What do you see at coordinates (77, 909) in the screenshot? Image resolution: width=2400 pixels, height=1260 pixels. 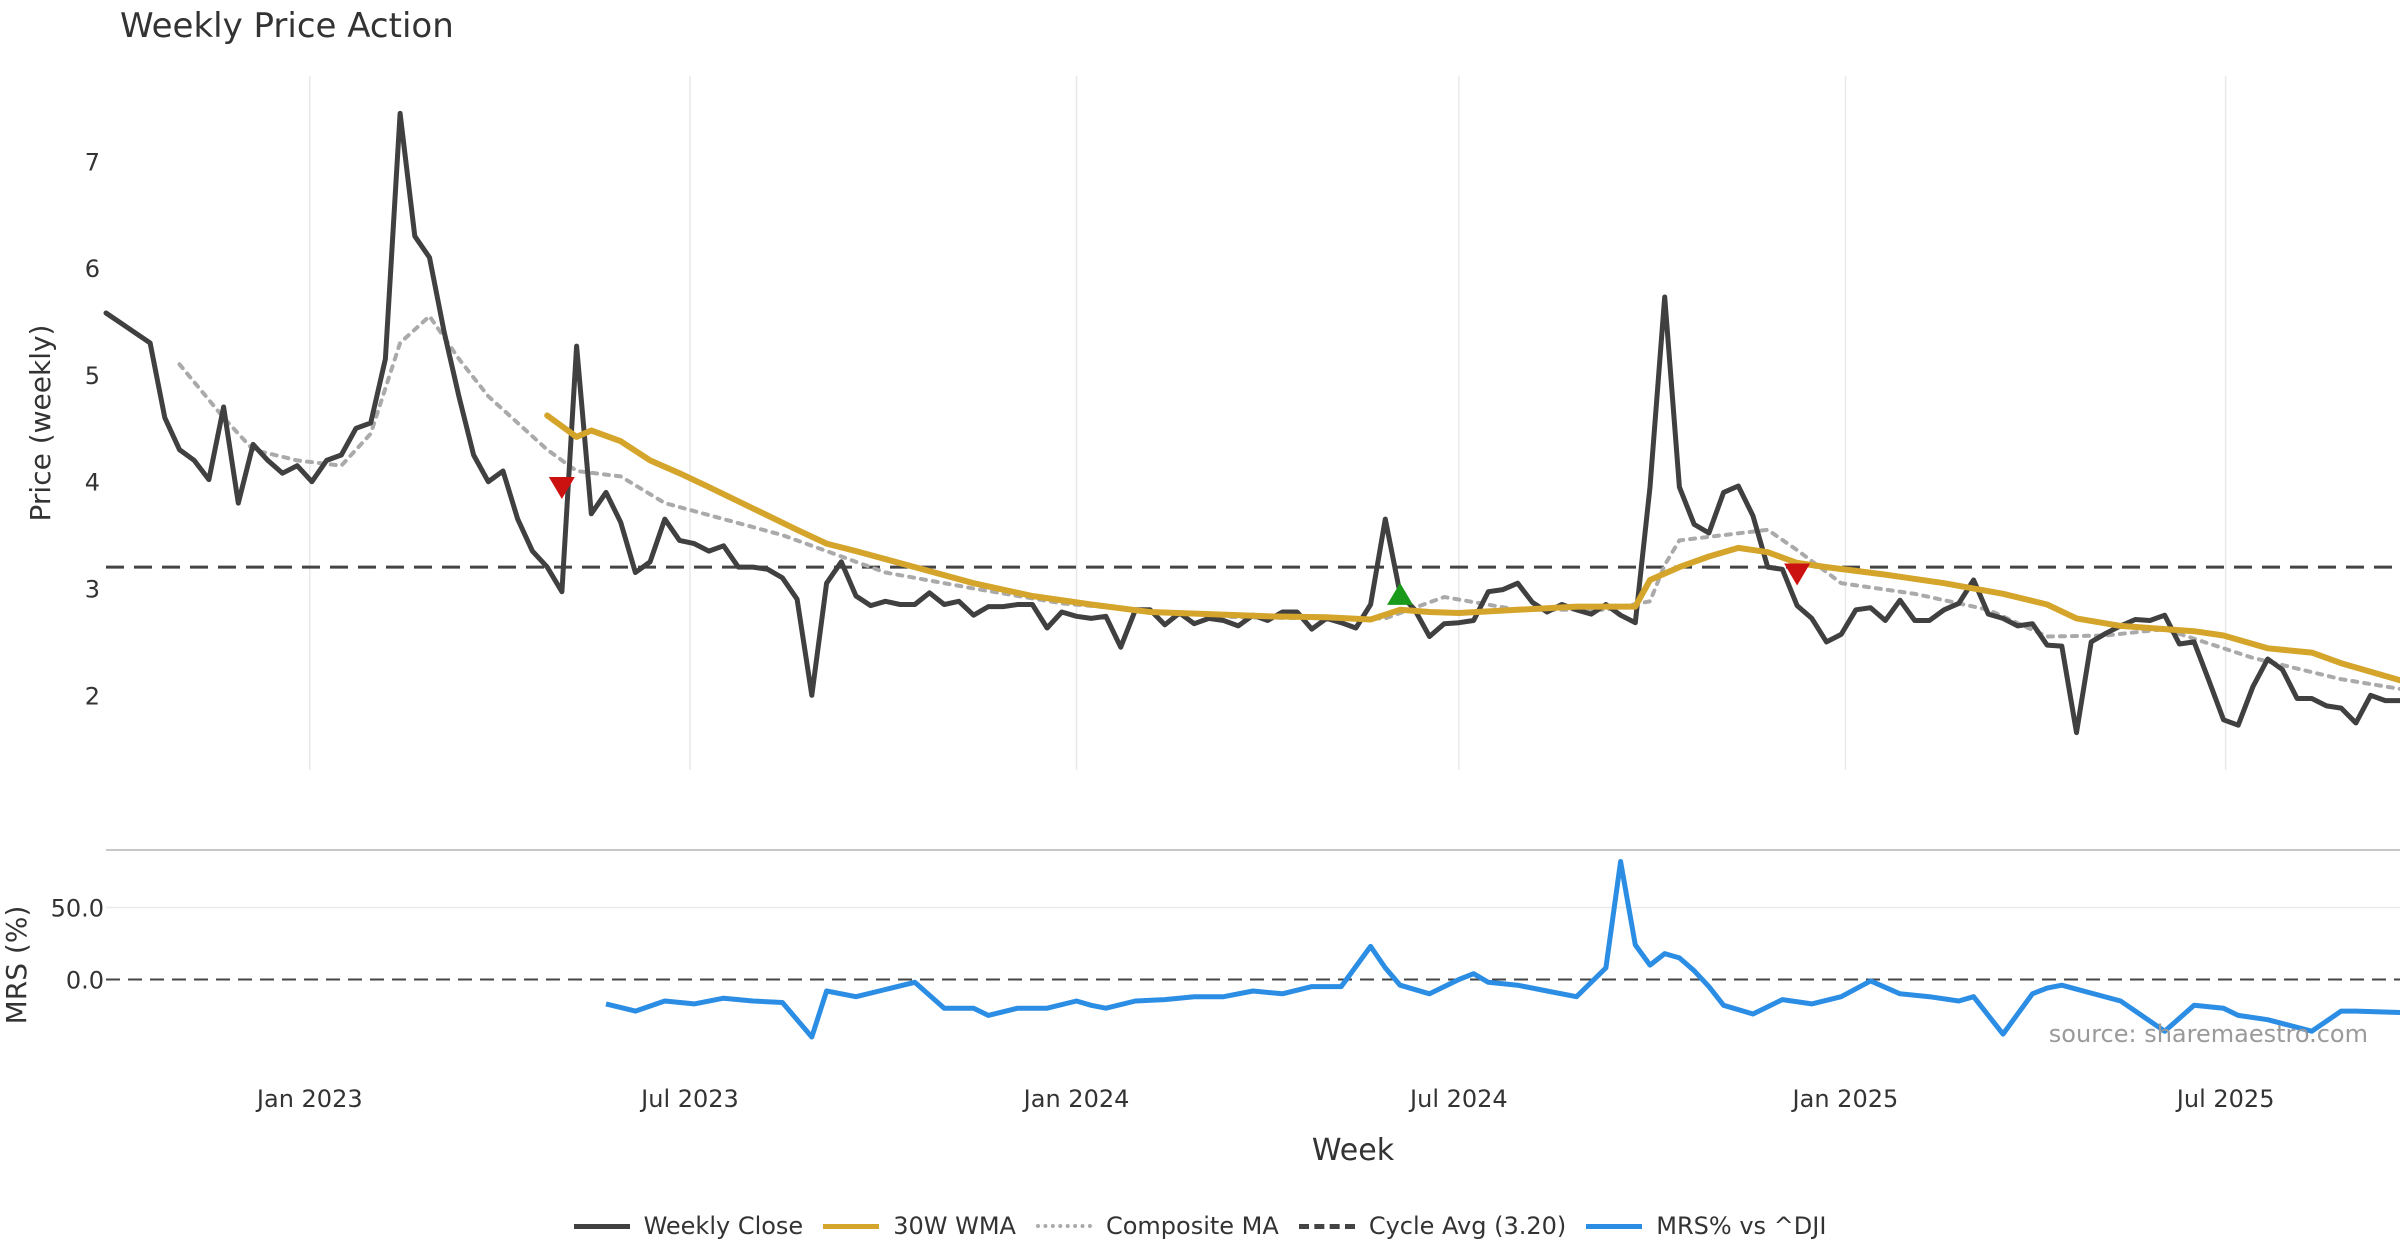 I see `mrs-y-tick-label: 50.0` at bounding box center [77, 909].